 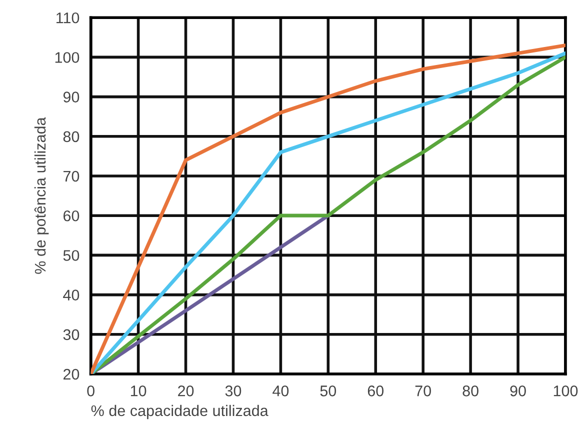 What do you see at coordinates (138, 391) in the screenshot?
I see `x-tick-label: 10` at bounding box center [138, 391].